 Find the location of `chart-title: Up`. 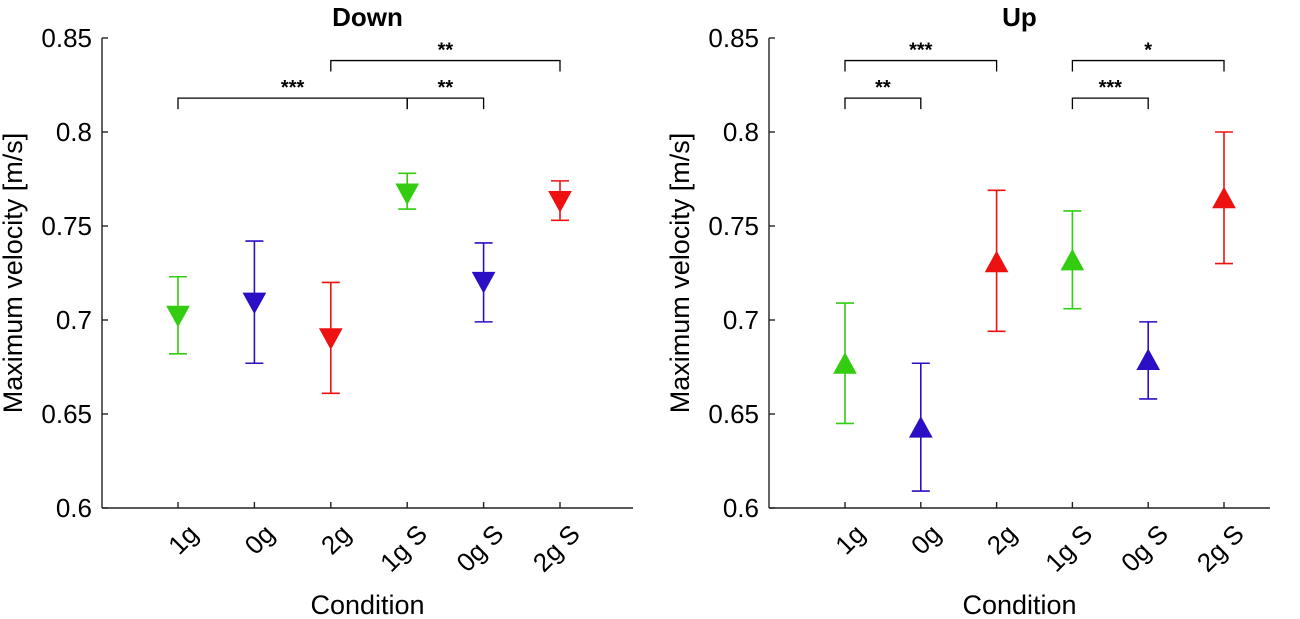

chart-title: Up is located at coordinates (1019, 17).